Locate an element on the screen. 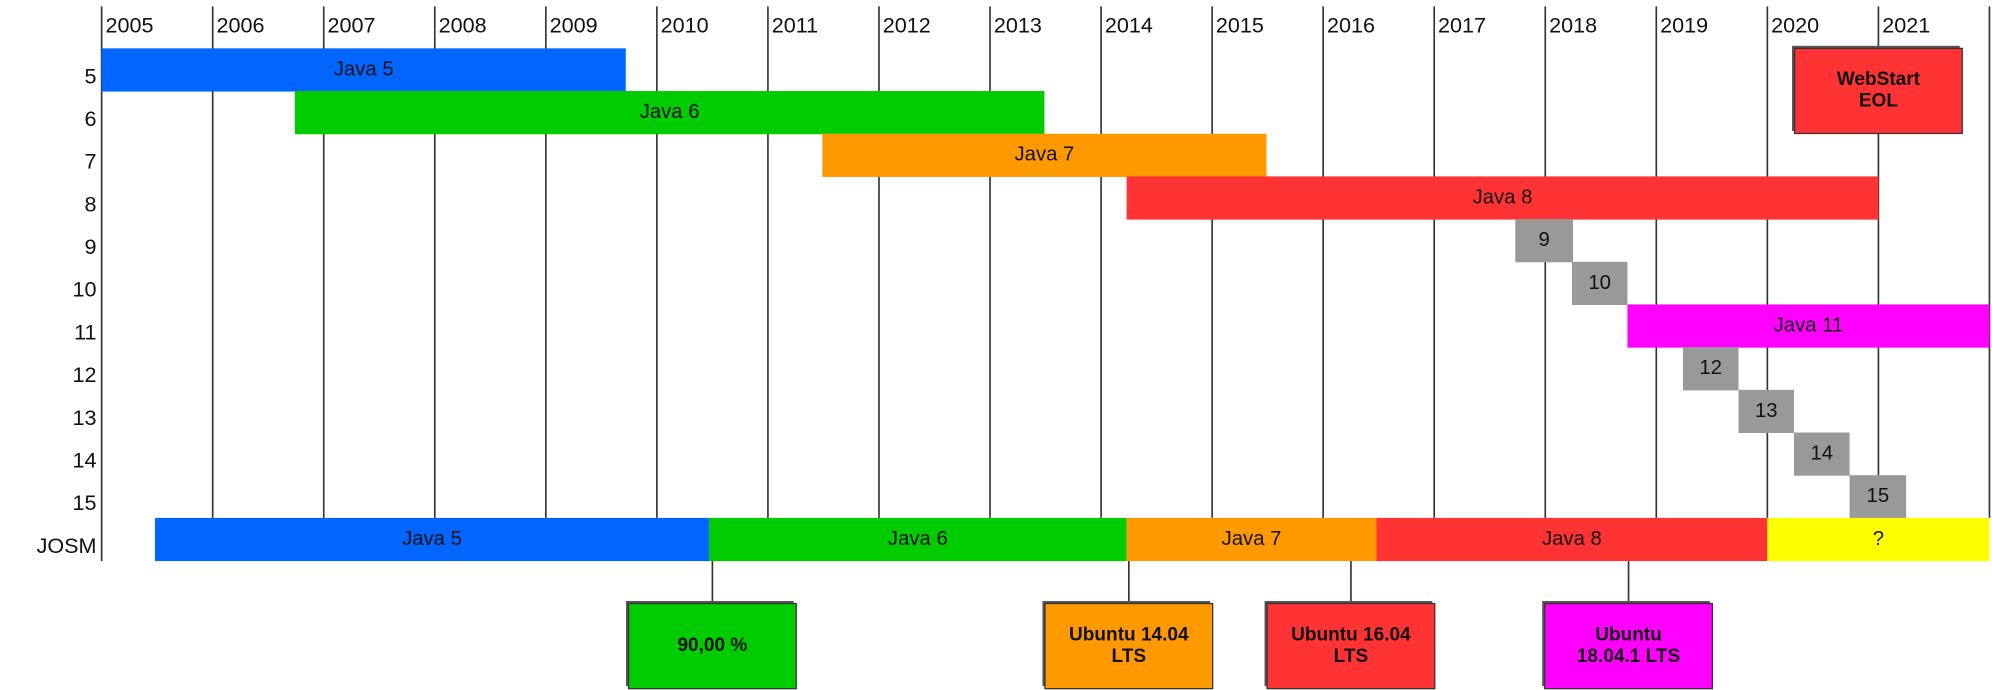  x-tick-label: 2020 is located at coordinates (1795, 24).